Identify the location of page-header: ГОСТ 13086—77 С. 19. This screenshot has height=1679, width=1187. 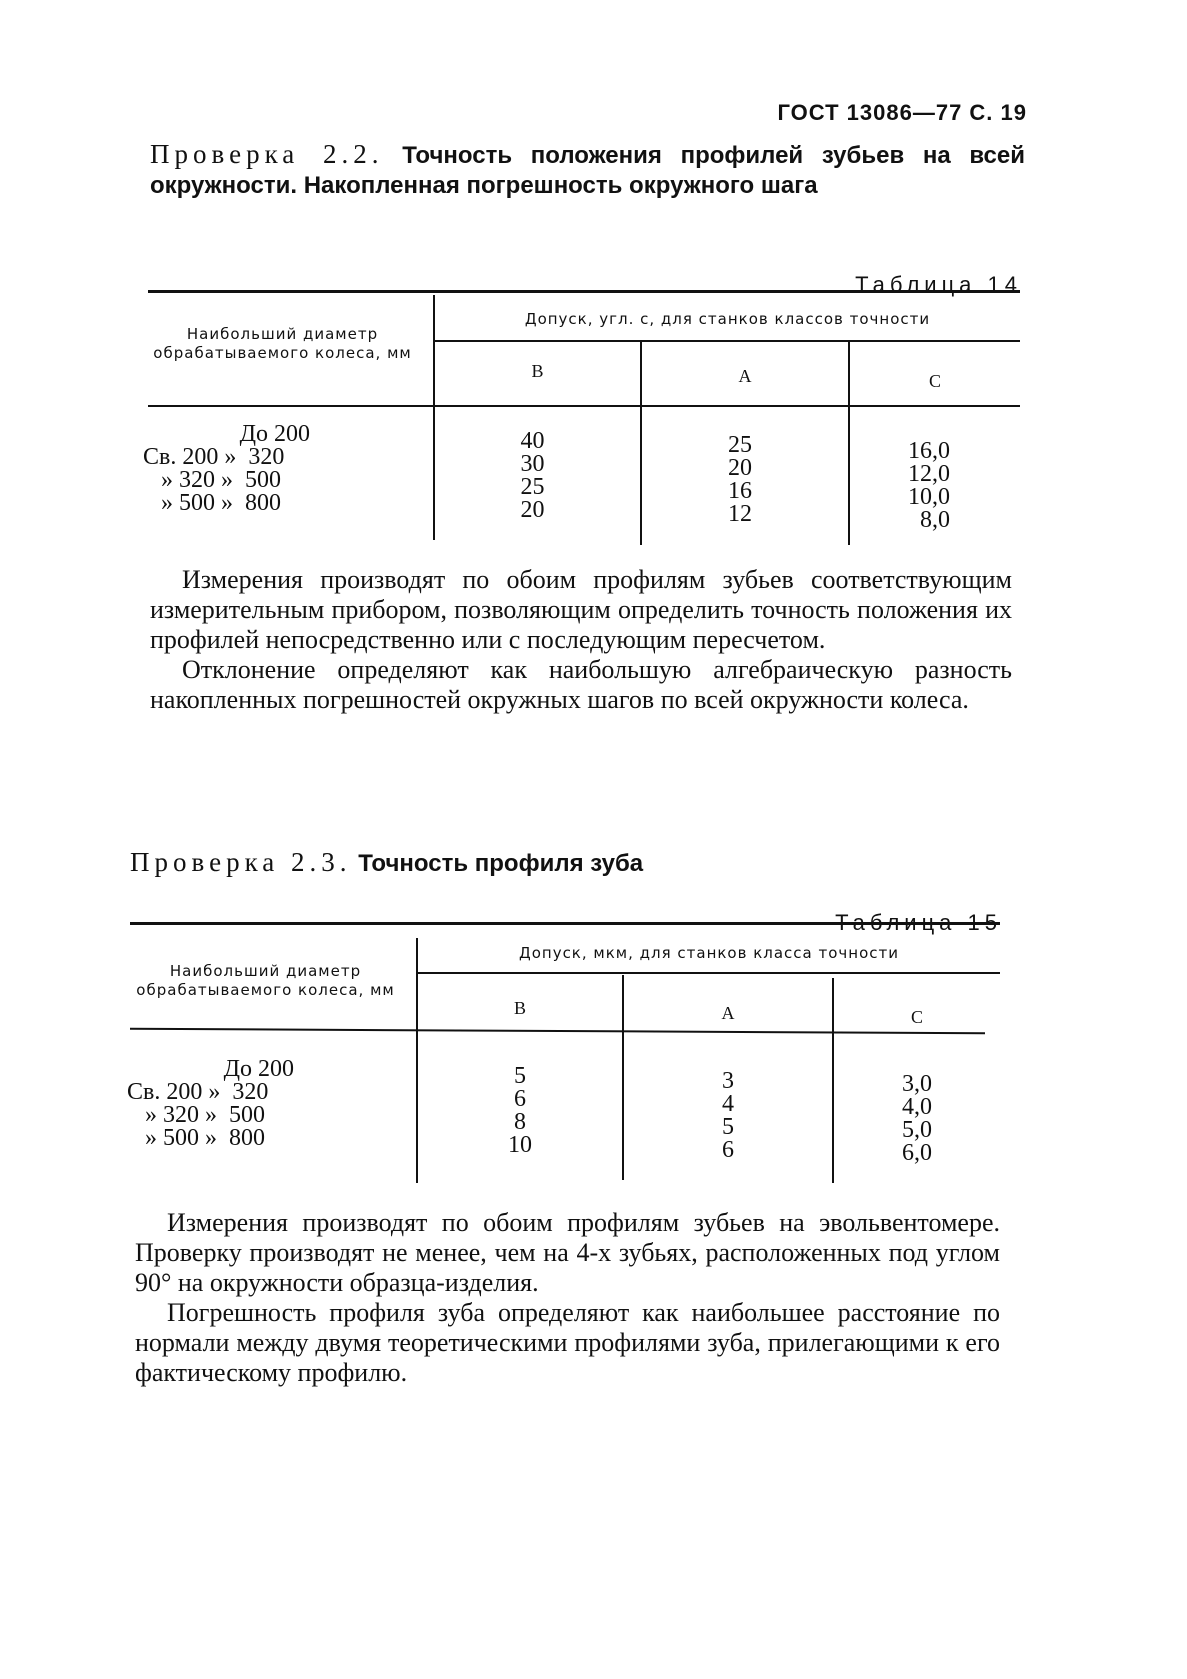
(902, 112).